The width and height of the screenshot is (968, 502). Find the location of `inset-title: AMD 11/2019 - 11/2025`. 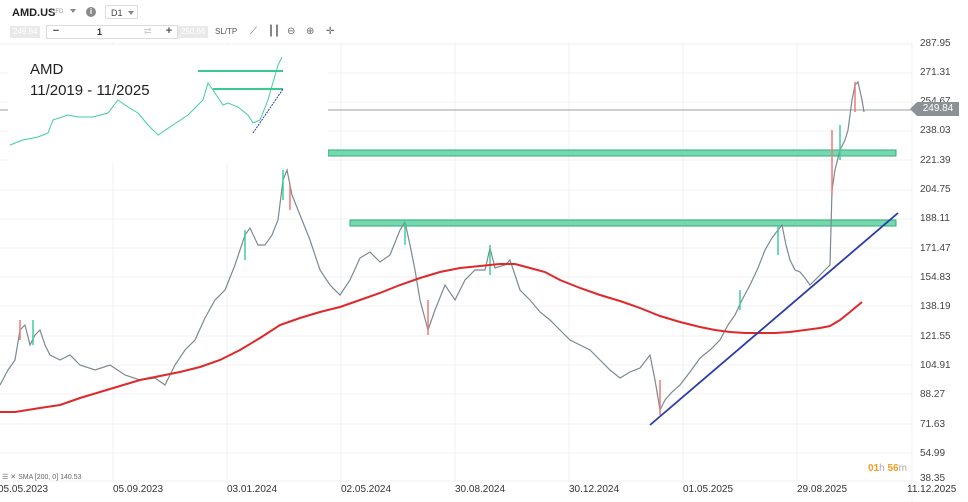

inset-title: AMD 11/2019 - 11/2025 is located at coordinates (90, 80).